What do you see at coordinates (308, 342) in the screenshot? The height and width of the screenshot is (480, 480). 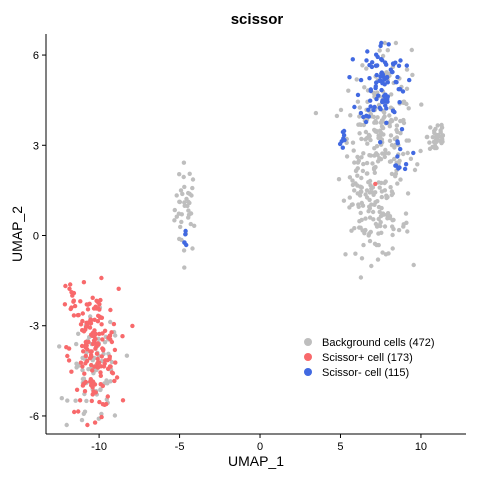 I see `legend-swatch` at bounding box center [308, 342].